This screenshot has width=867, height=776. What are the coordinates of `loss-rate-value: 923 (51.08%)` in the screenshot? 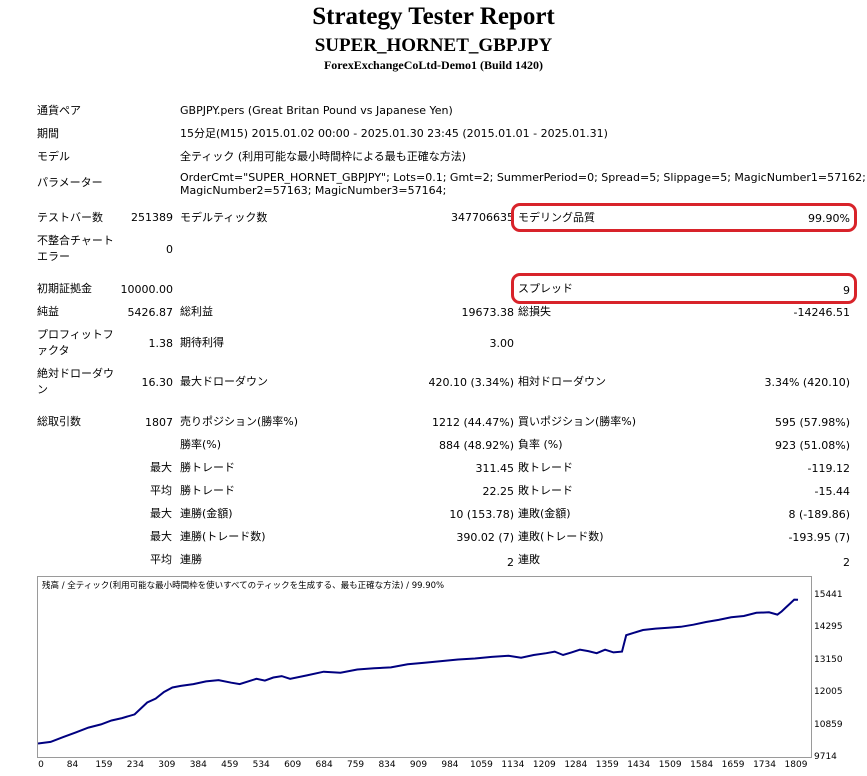 It's located at (812, 445).